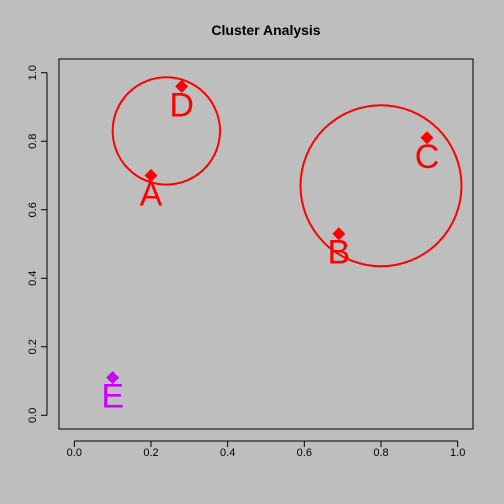 Image resolution: width=504 pixels, height=504 pixels. I want to click on y-tick-label: 0.0, so click(33, 415).